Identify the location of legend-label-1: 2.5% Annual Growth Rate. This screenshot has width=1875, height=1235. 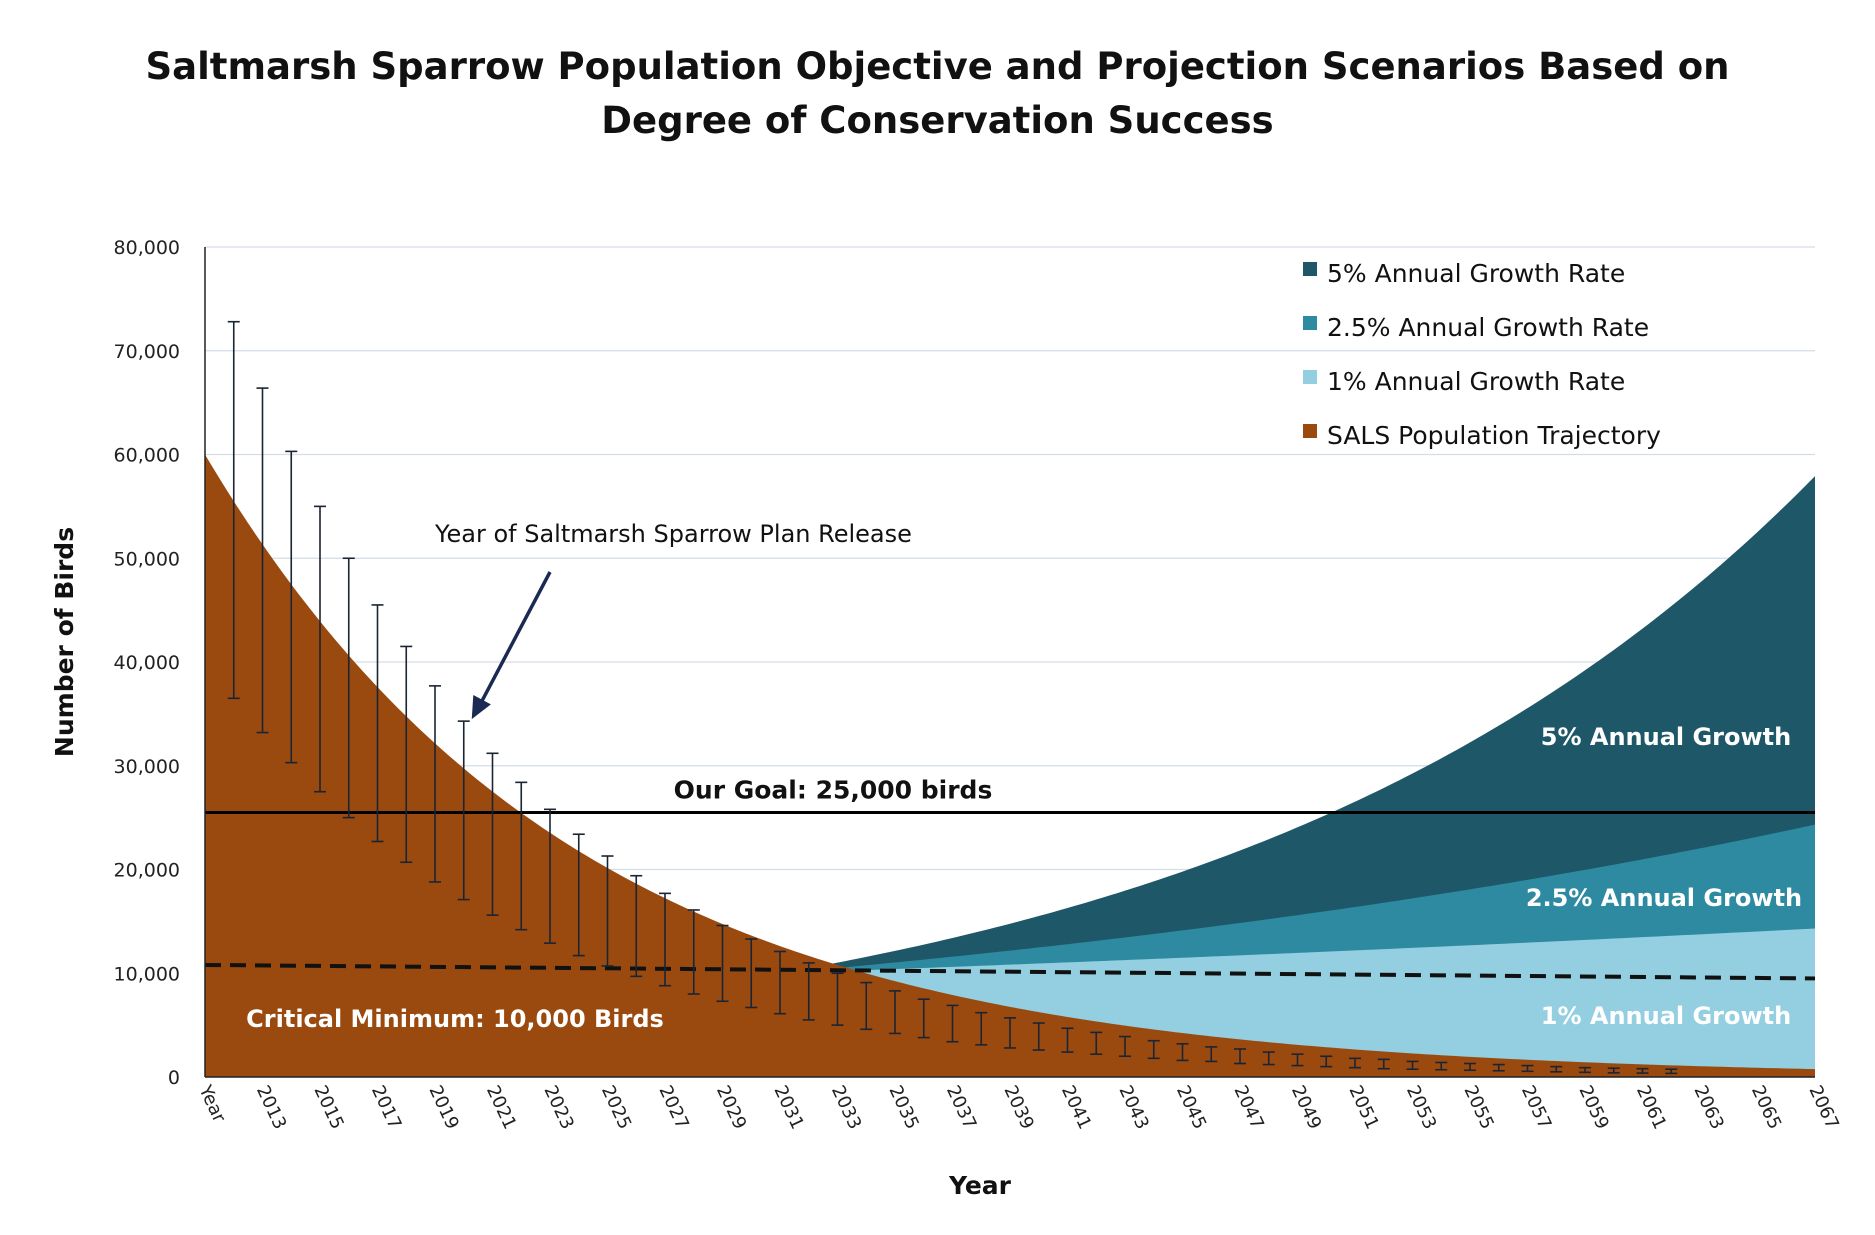
(1488, 327).